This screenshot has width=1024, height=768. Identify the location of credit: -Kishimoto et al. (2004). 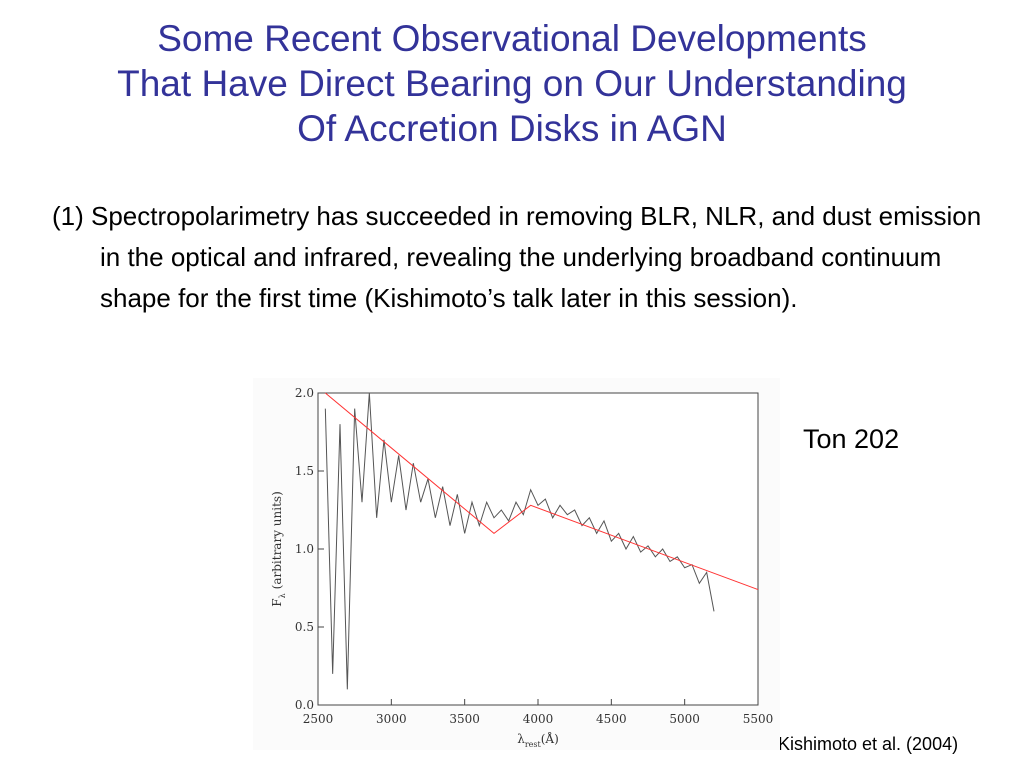
(865, 744).